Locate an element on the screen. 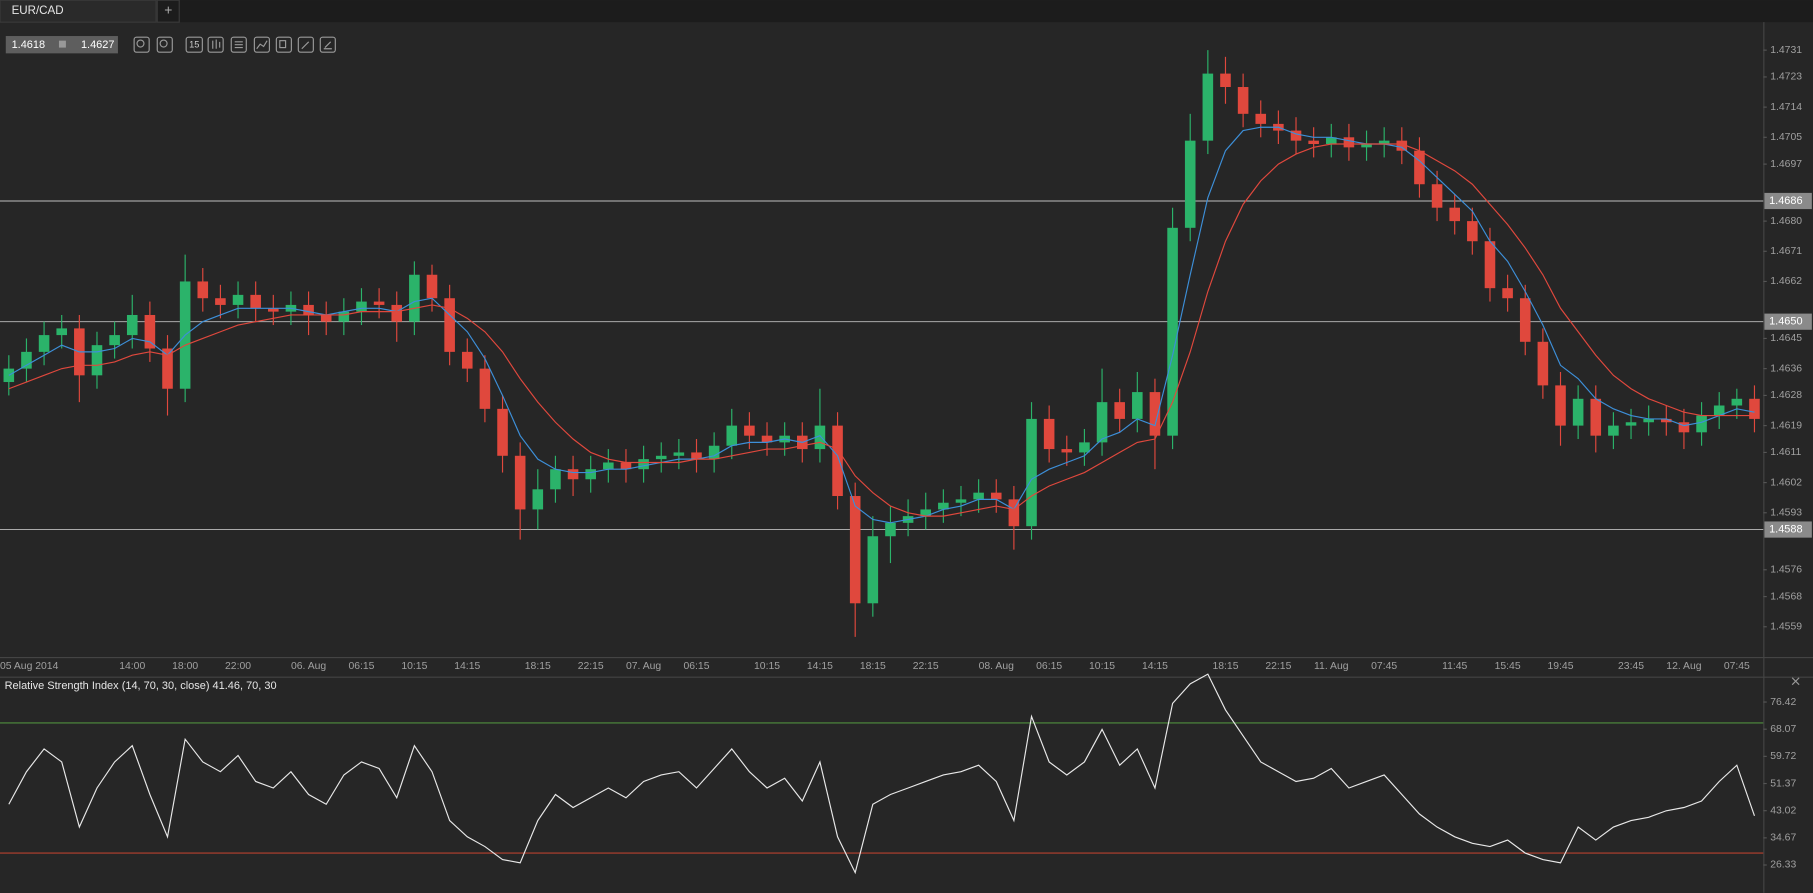 Image resolution: width=1813 pixels, height=893 pixels. y-tick-label: 51.37 is located at coordinates (1783, 783).